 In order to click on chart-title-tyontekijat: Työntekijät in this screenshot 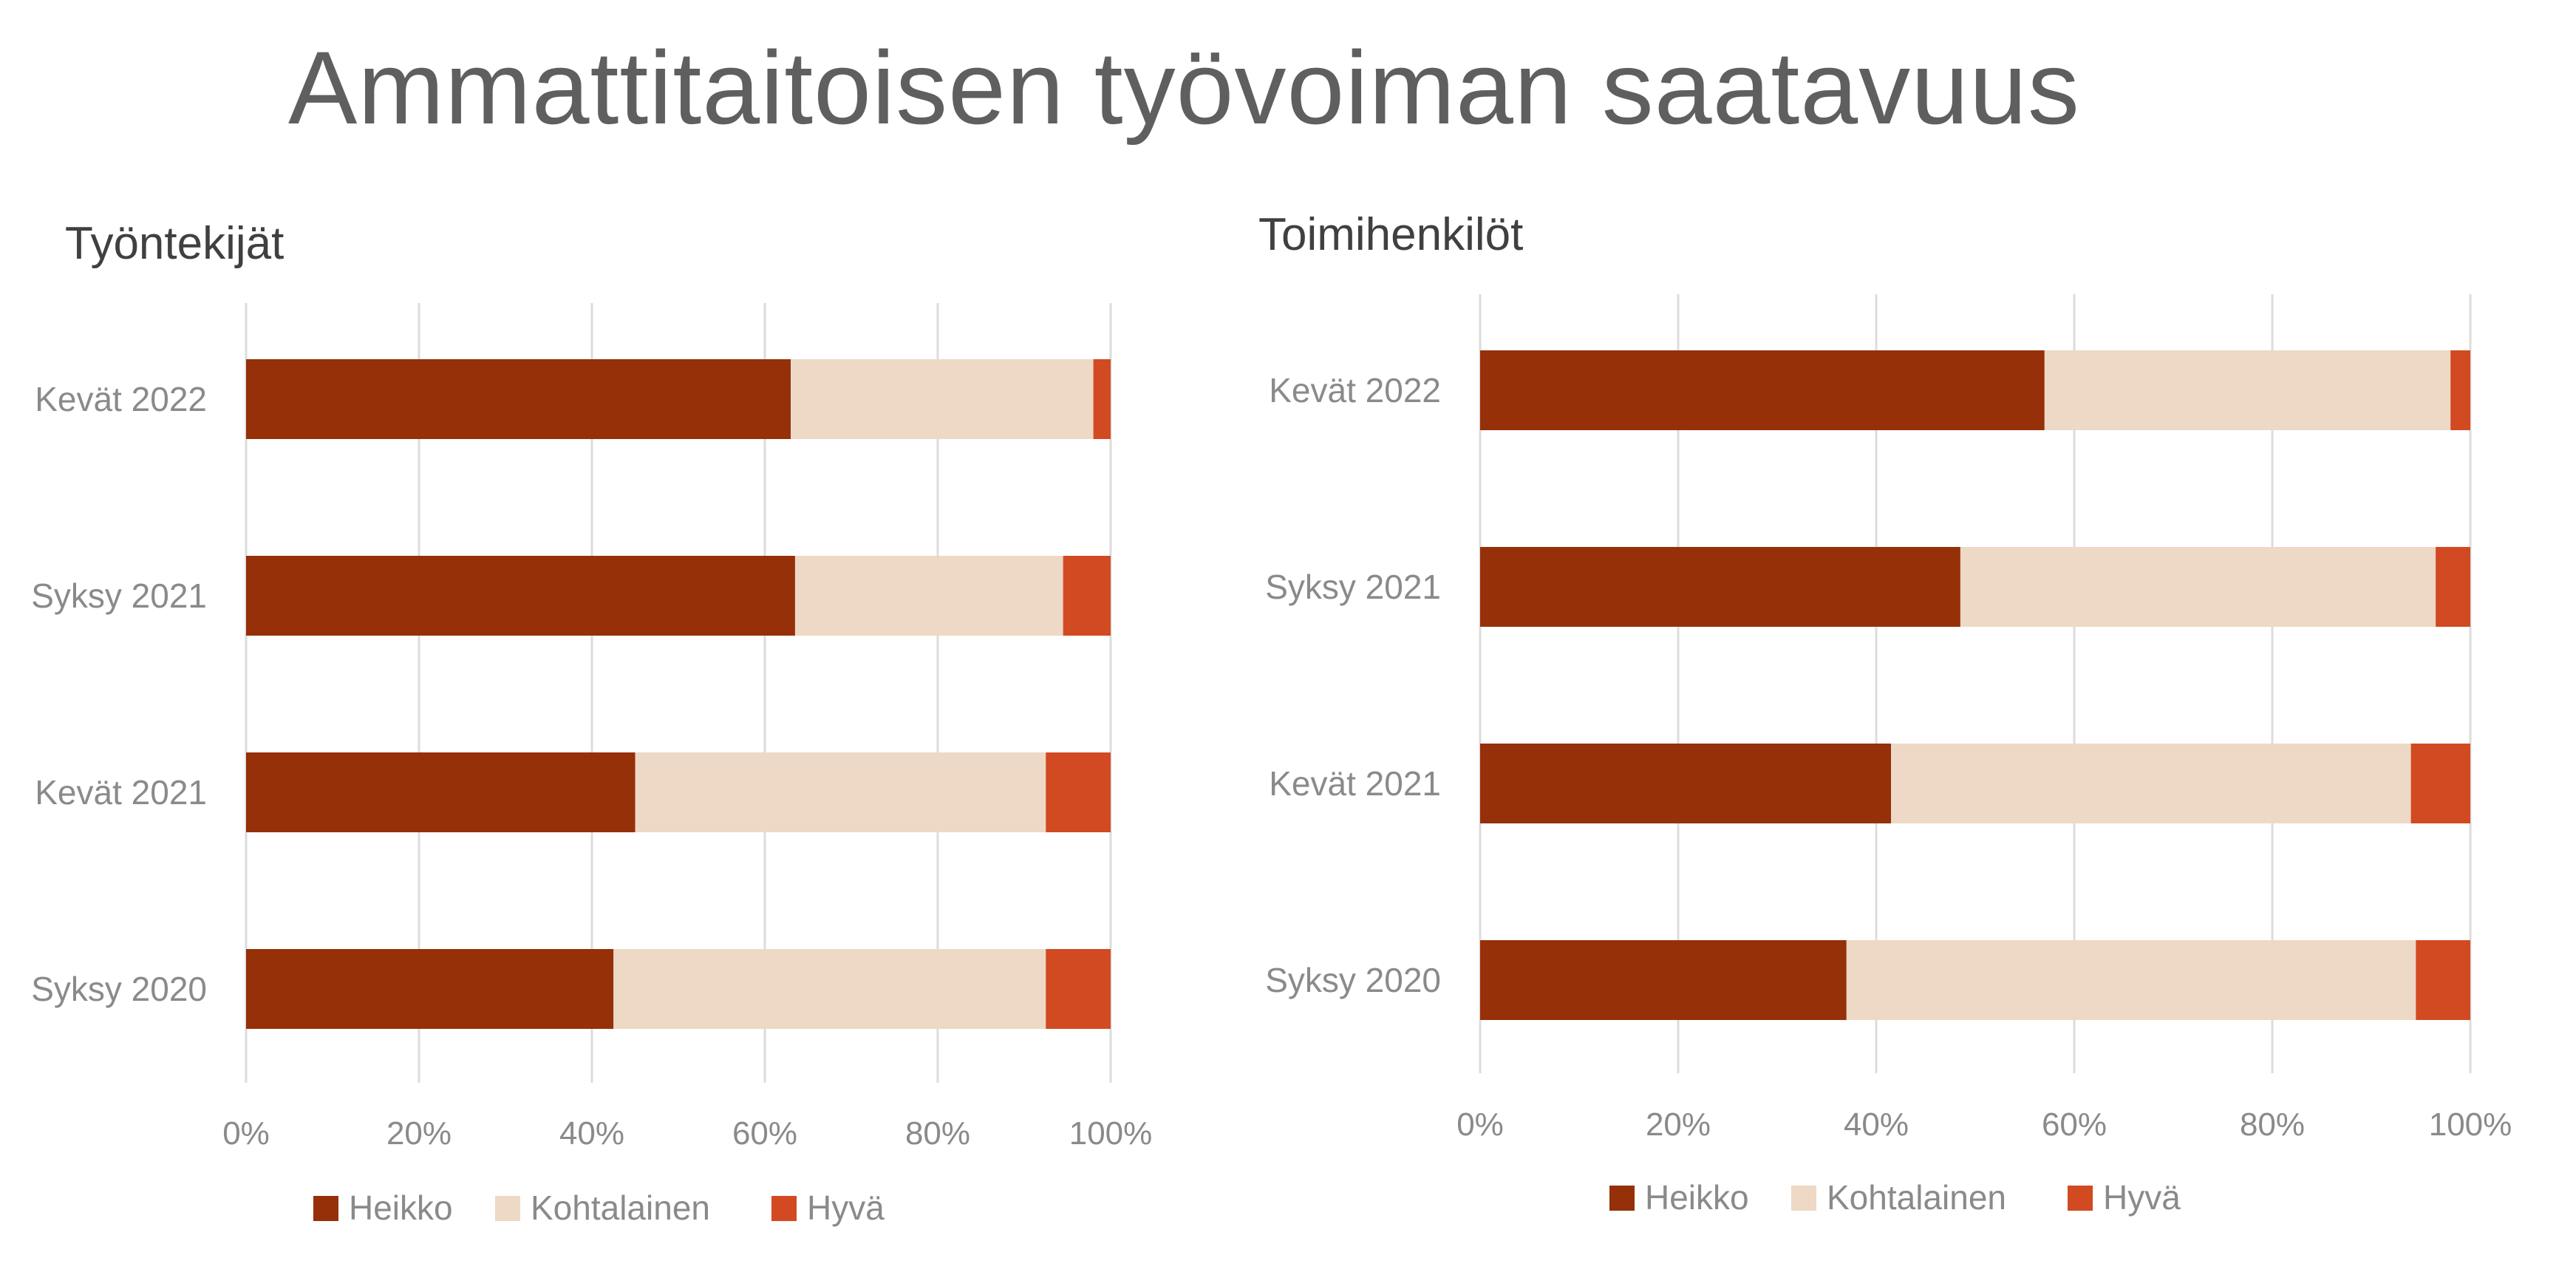, I will do `click(174, 243)`.